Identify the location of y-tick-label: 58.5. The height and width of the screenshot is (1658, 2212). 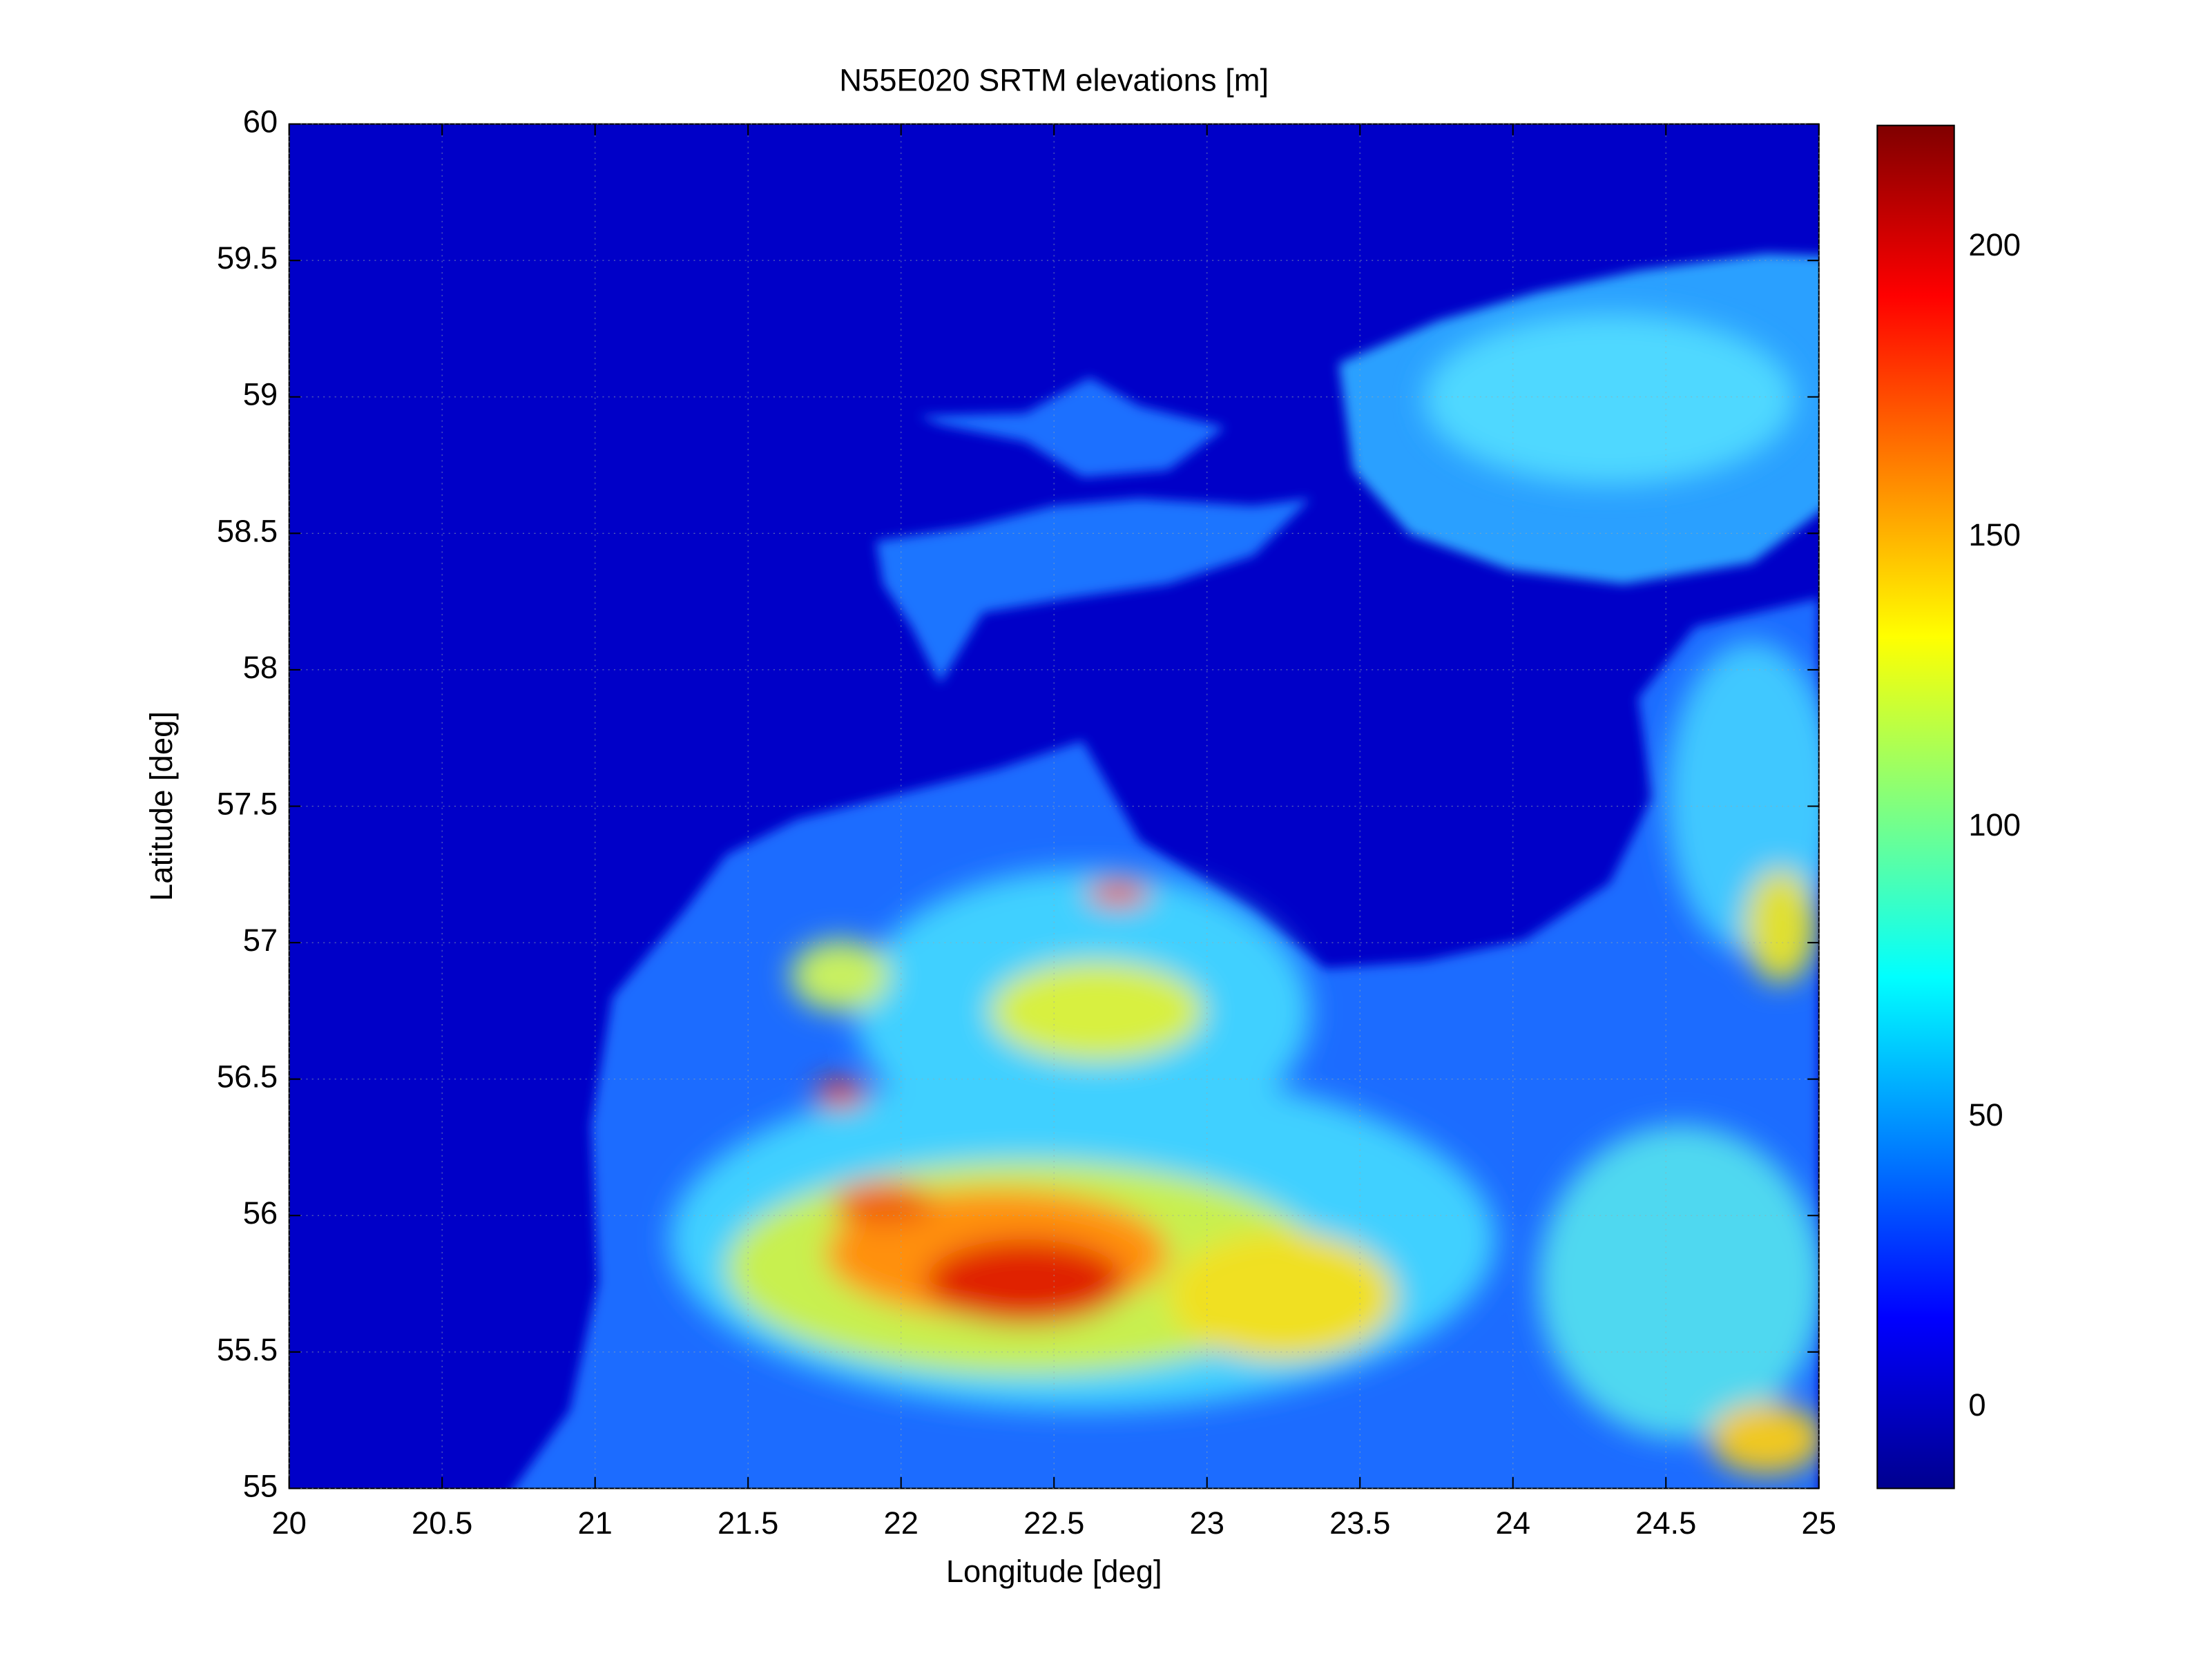
(247, 530).